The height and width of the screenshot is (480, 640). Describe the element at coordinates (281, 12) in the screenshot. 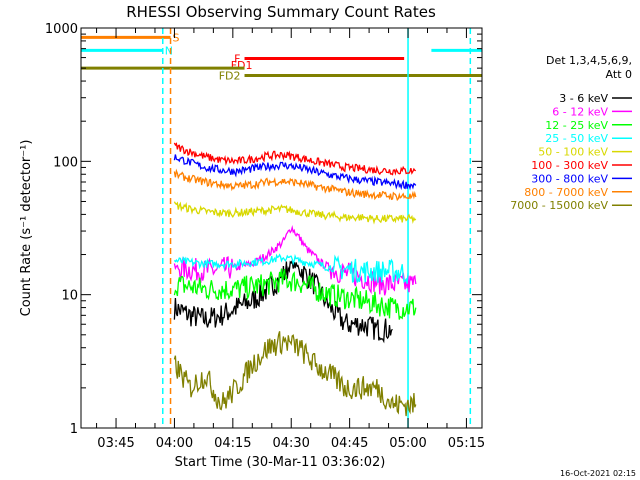

I see `chart-title: RHESSI Observing Summary Count Rates` at that location.